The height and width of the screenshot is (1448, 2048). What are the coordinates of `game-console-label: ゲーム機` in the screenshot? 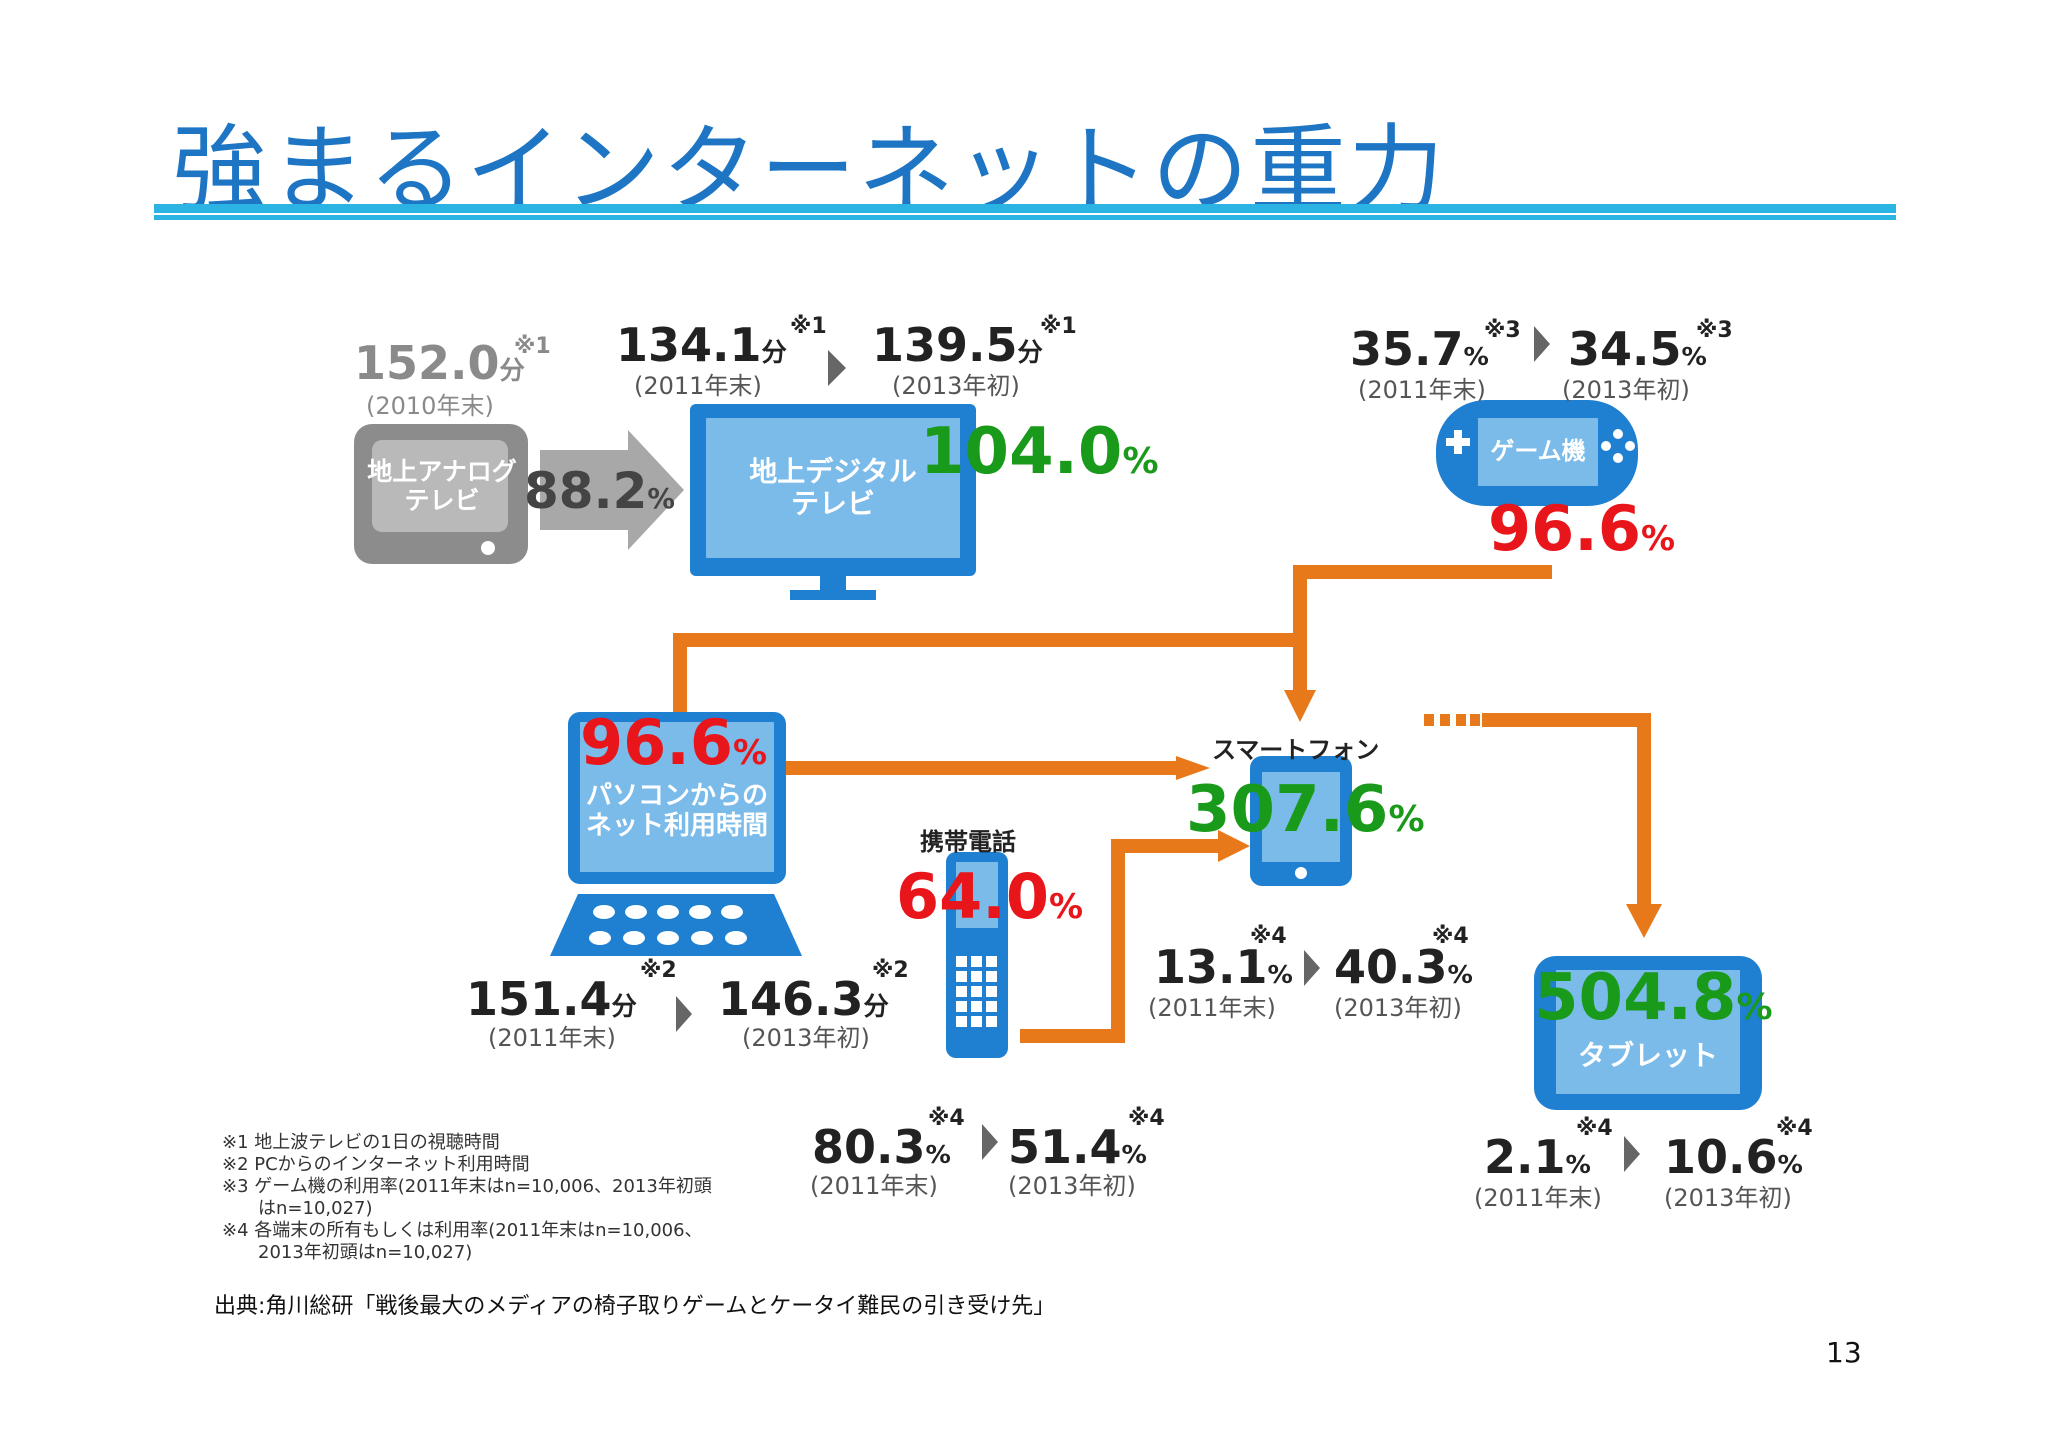 It's located at (1538, 451).